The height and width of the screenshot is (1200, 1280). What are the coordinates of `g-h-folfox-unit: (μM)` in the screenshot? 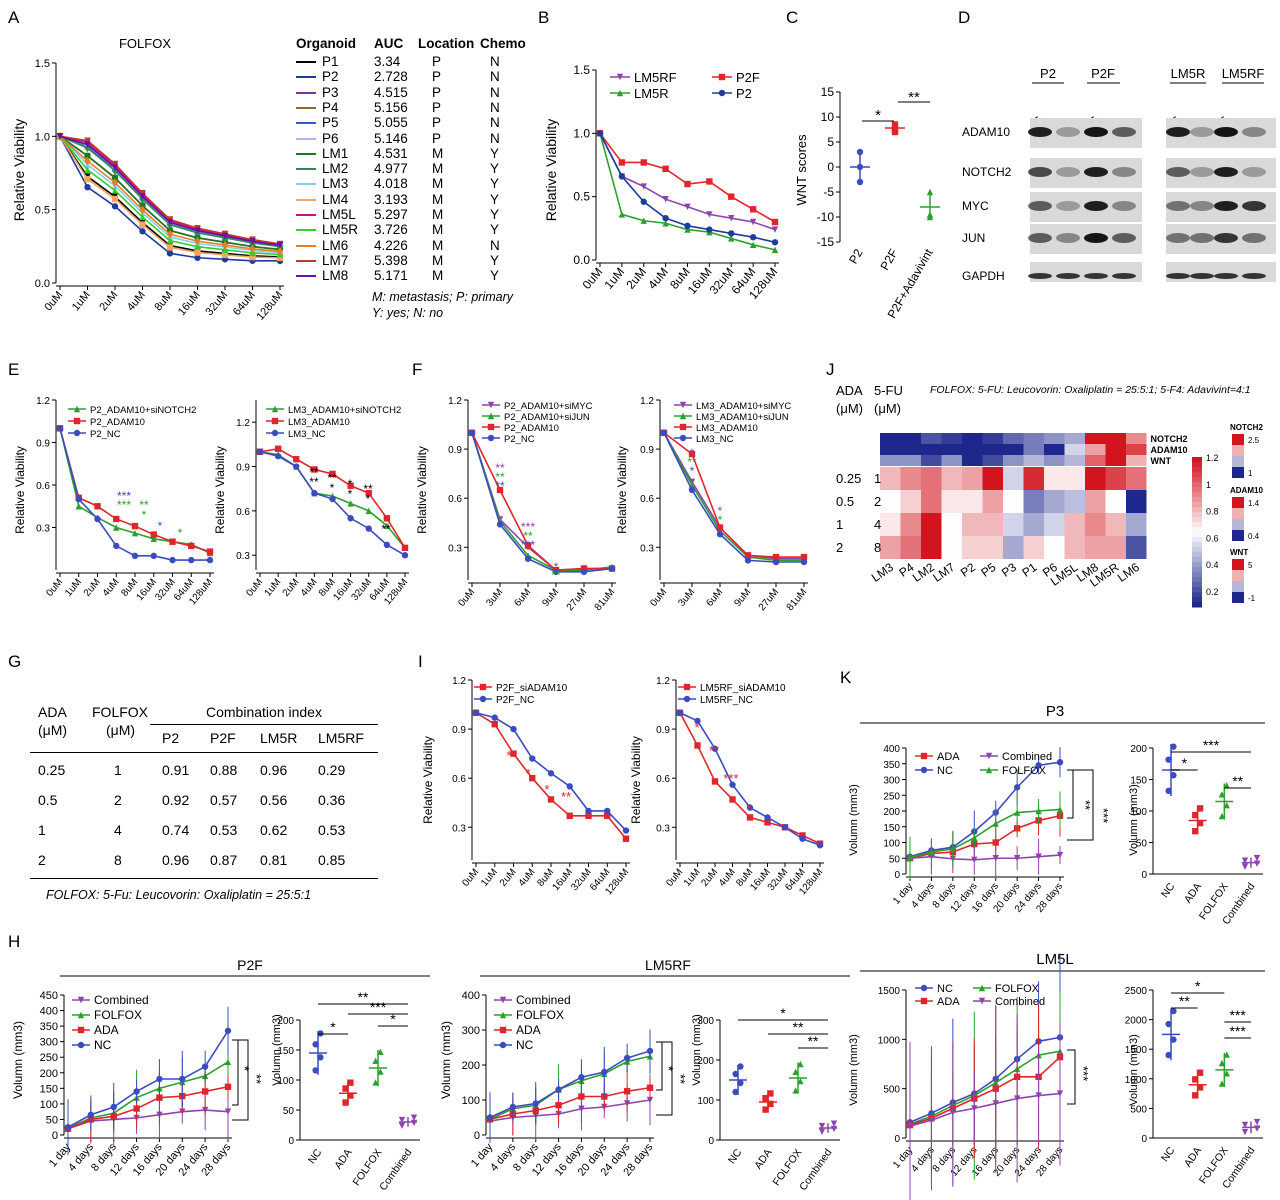 It's located at (121, 730).